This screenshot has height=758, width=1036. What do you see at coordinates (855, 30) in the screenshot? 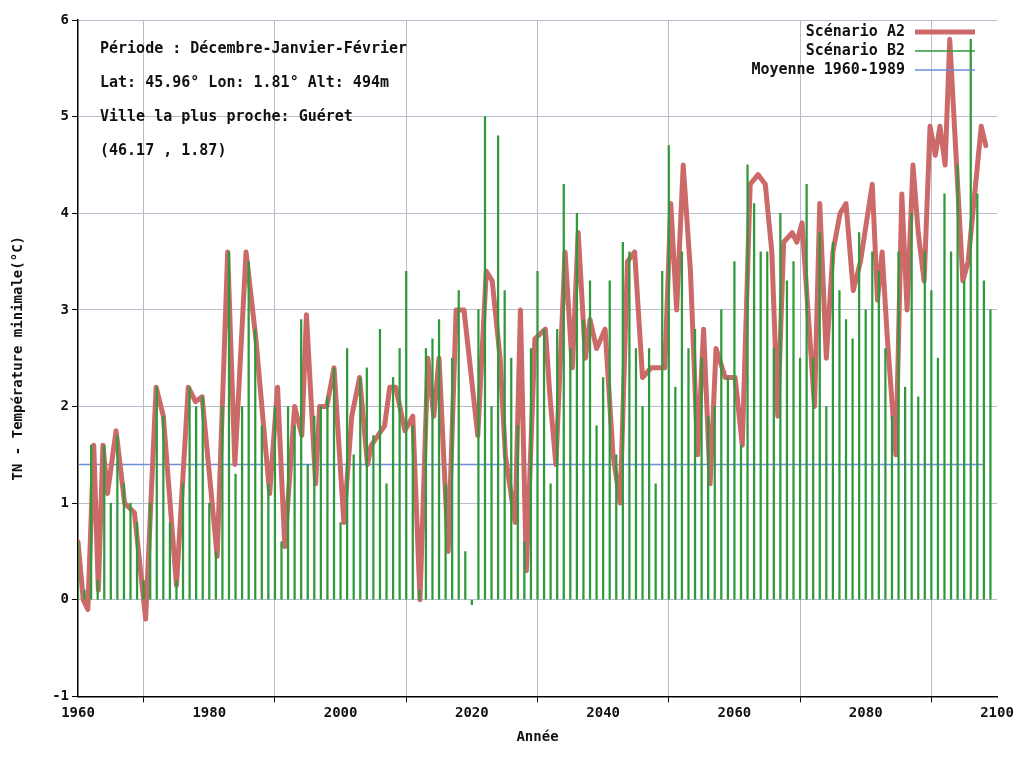
I see `legend-label: Scénario A2` at bounding box center [855, 30].